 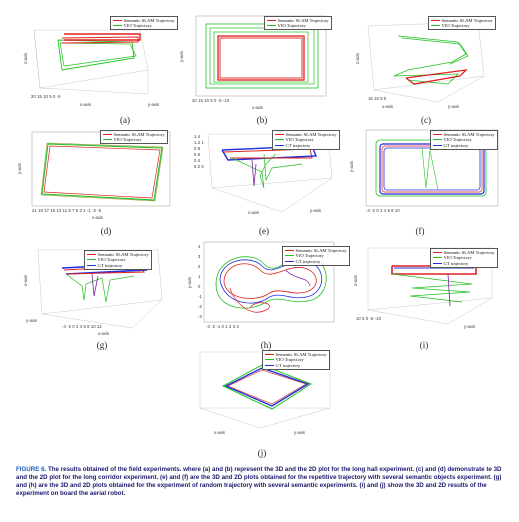 What do you see at coordinates (102, 345) in the screenshot?
I see `panel-label-g: (g)` at bounding box center [102, 345].